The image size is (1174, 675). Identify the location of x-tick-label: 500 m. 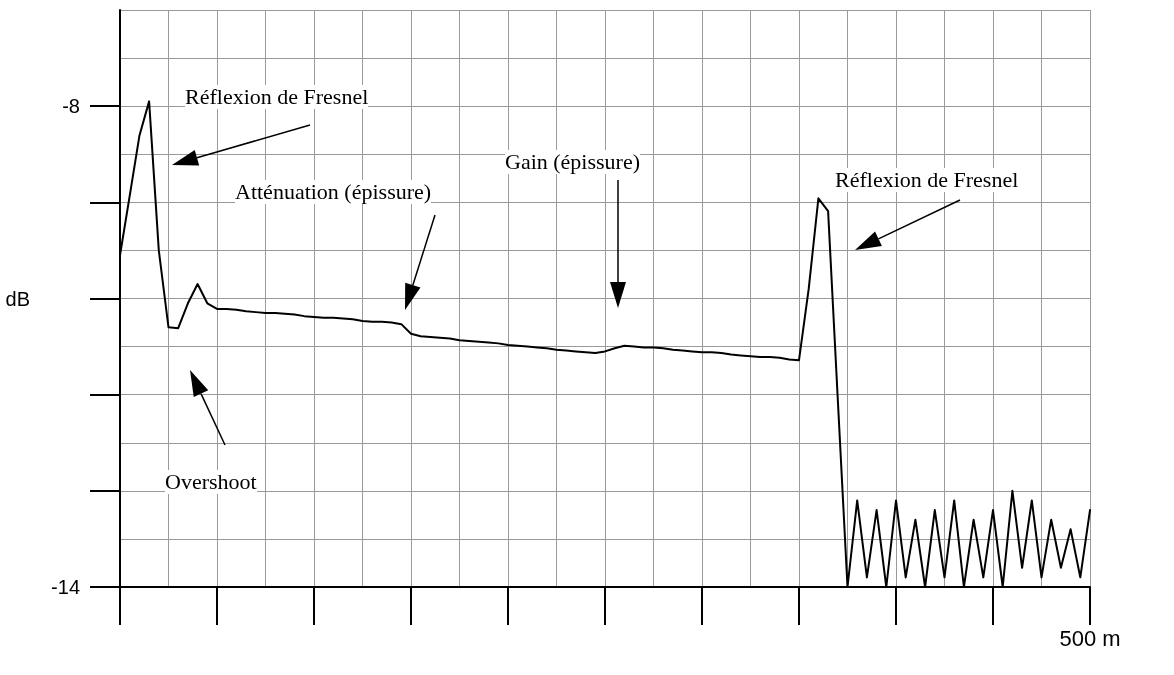
(1090, 638).